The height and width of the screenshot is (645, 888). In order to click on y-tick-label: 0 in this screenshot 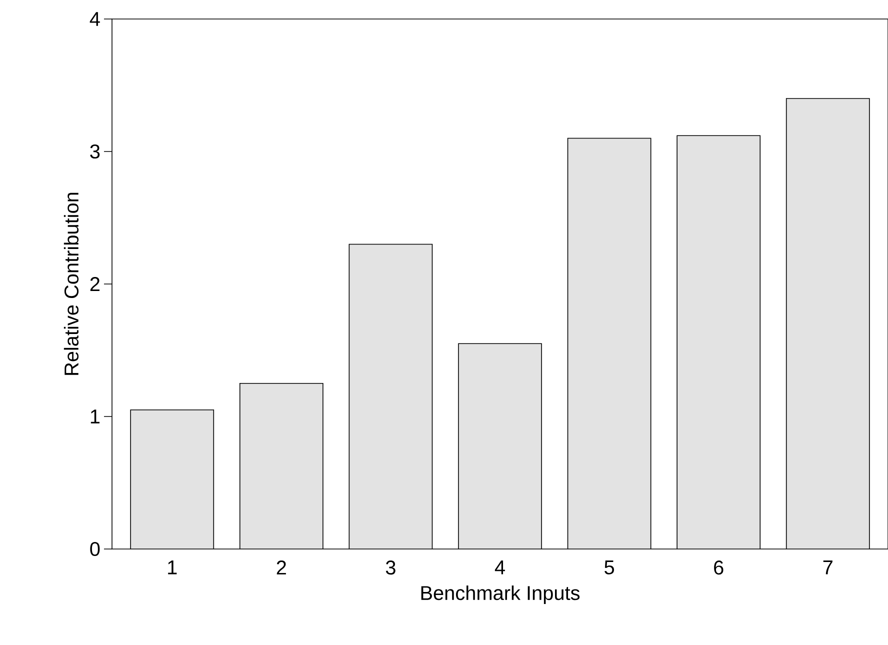, I will do `click(95, 549)`.